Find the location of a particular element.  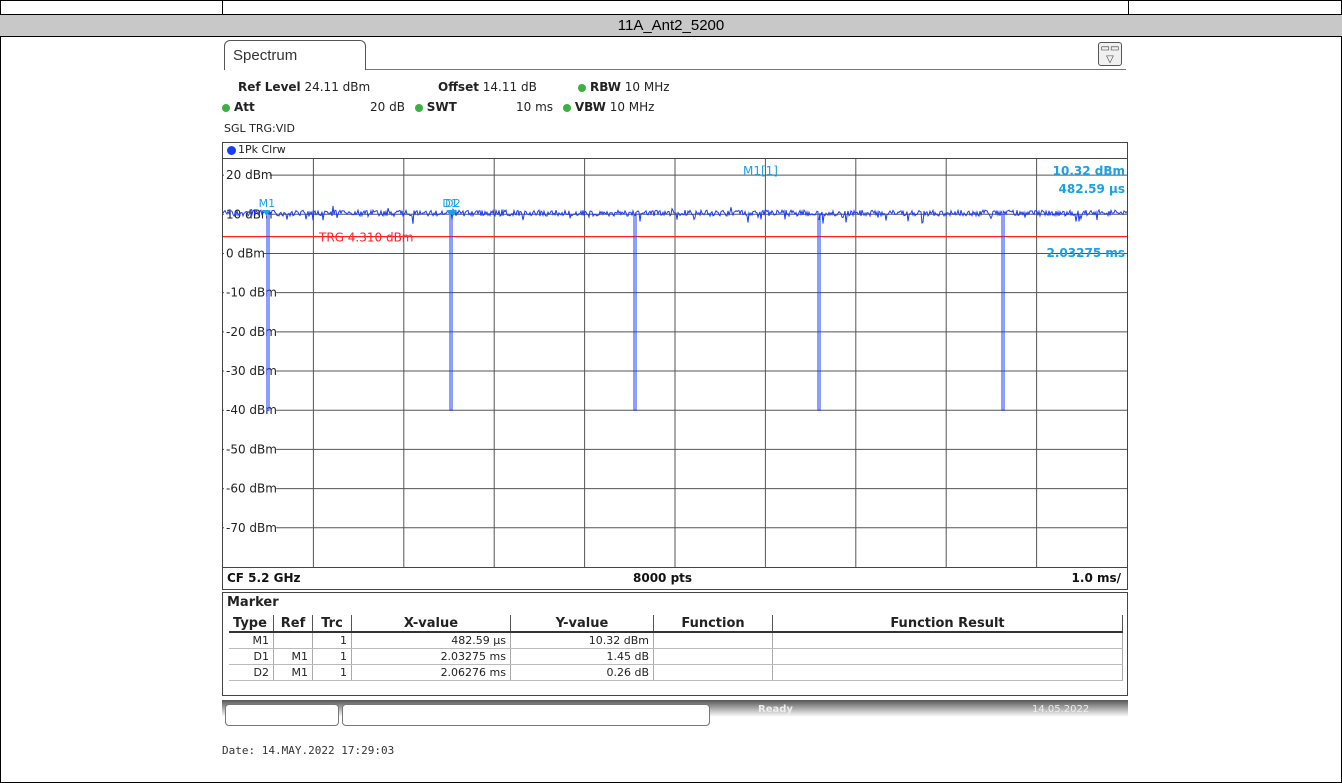

tab-spectrum: Spectrum is located at coordinates (295, 55).